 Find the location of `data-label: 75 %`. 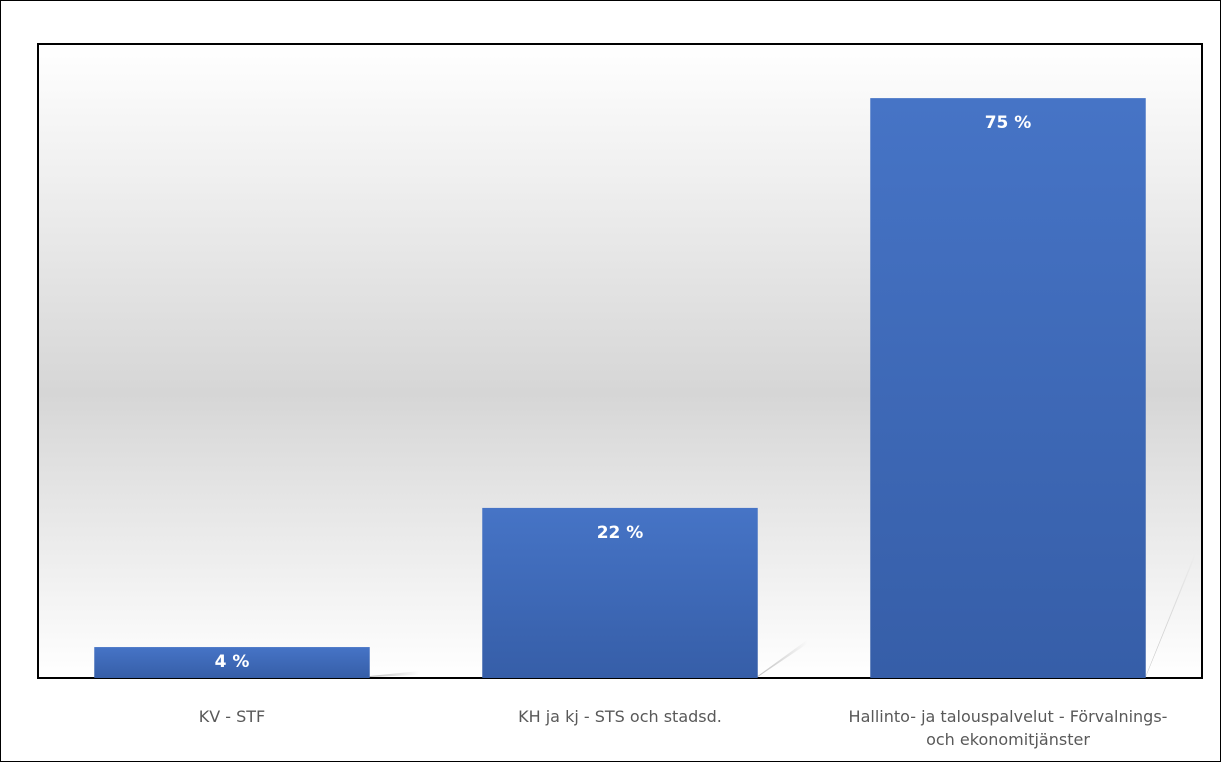

data-label: 75 % is located at coordinates (1008, 123).